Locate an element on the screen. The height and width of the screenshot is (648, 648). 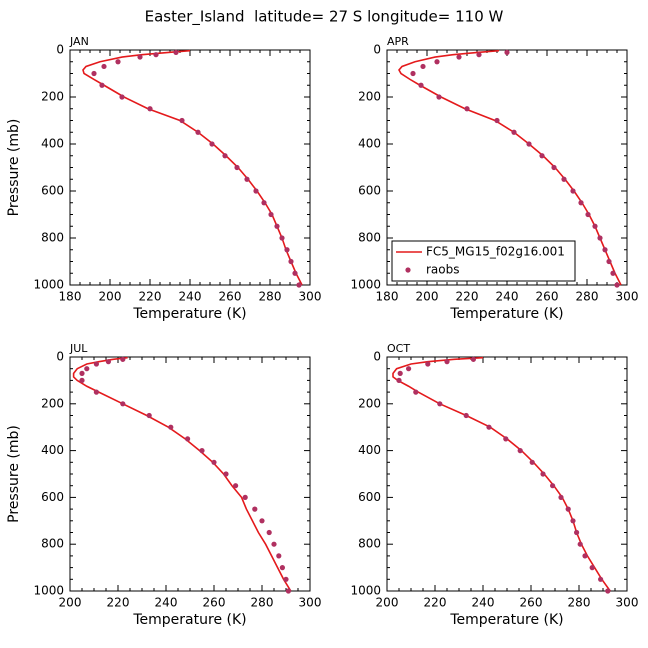
panel-label: JUL is located at coordinates (78, 348).